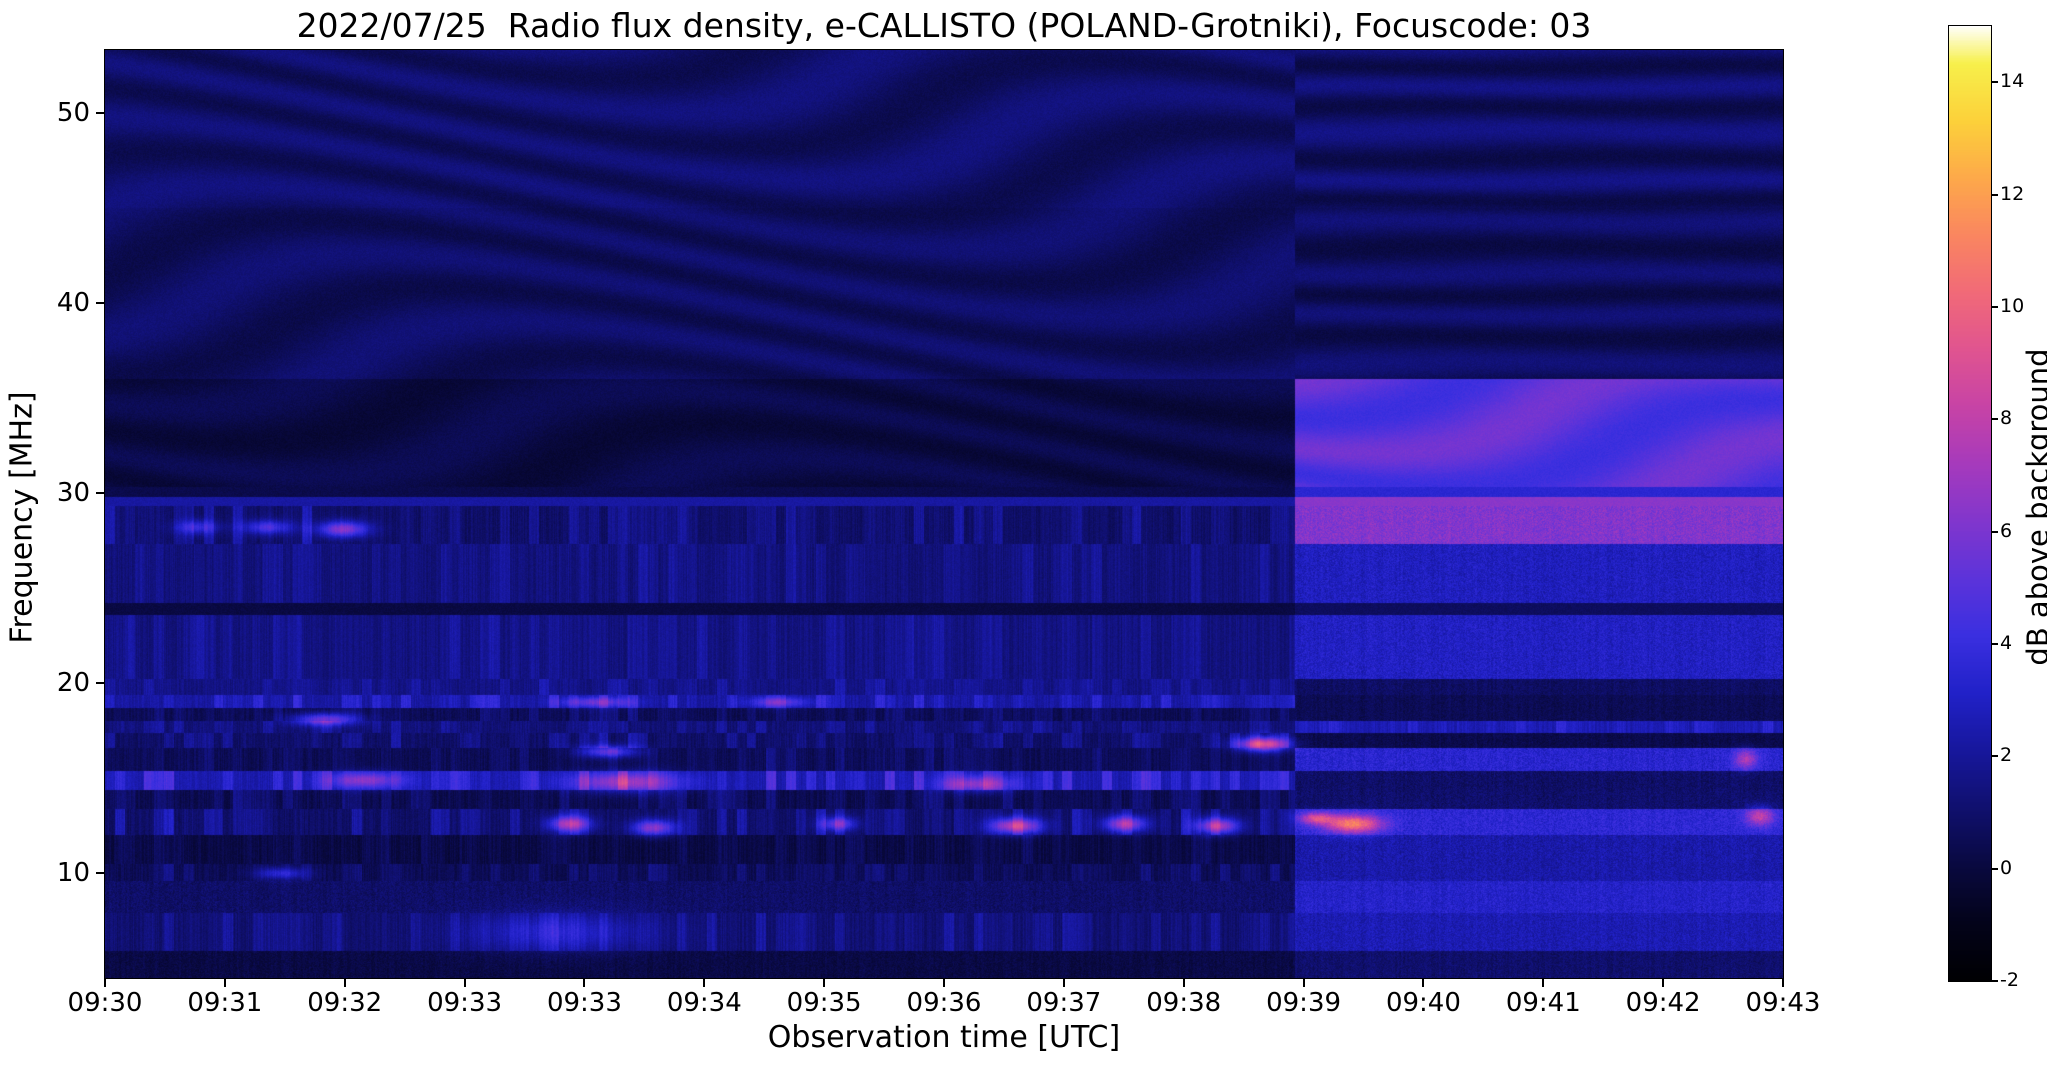 This screenshot has height=1067, width=2047. I want to click on x-tick-label: 09:31, so click(225, 1003).